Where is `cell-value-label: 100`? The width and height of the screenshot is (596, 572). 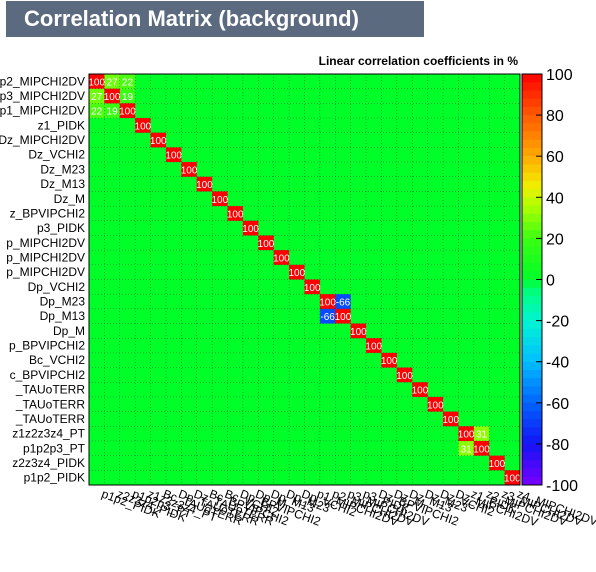
cell-value-label: 100 is located at coordinates (112, 97).